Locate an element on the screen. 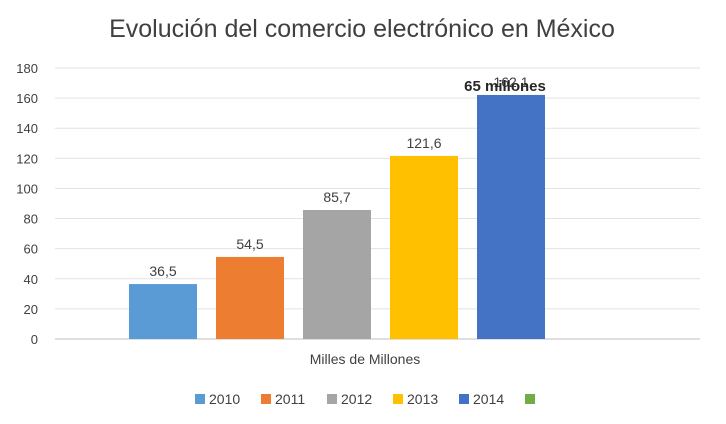  bar-2014 is located at coordinates (511, 216).